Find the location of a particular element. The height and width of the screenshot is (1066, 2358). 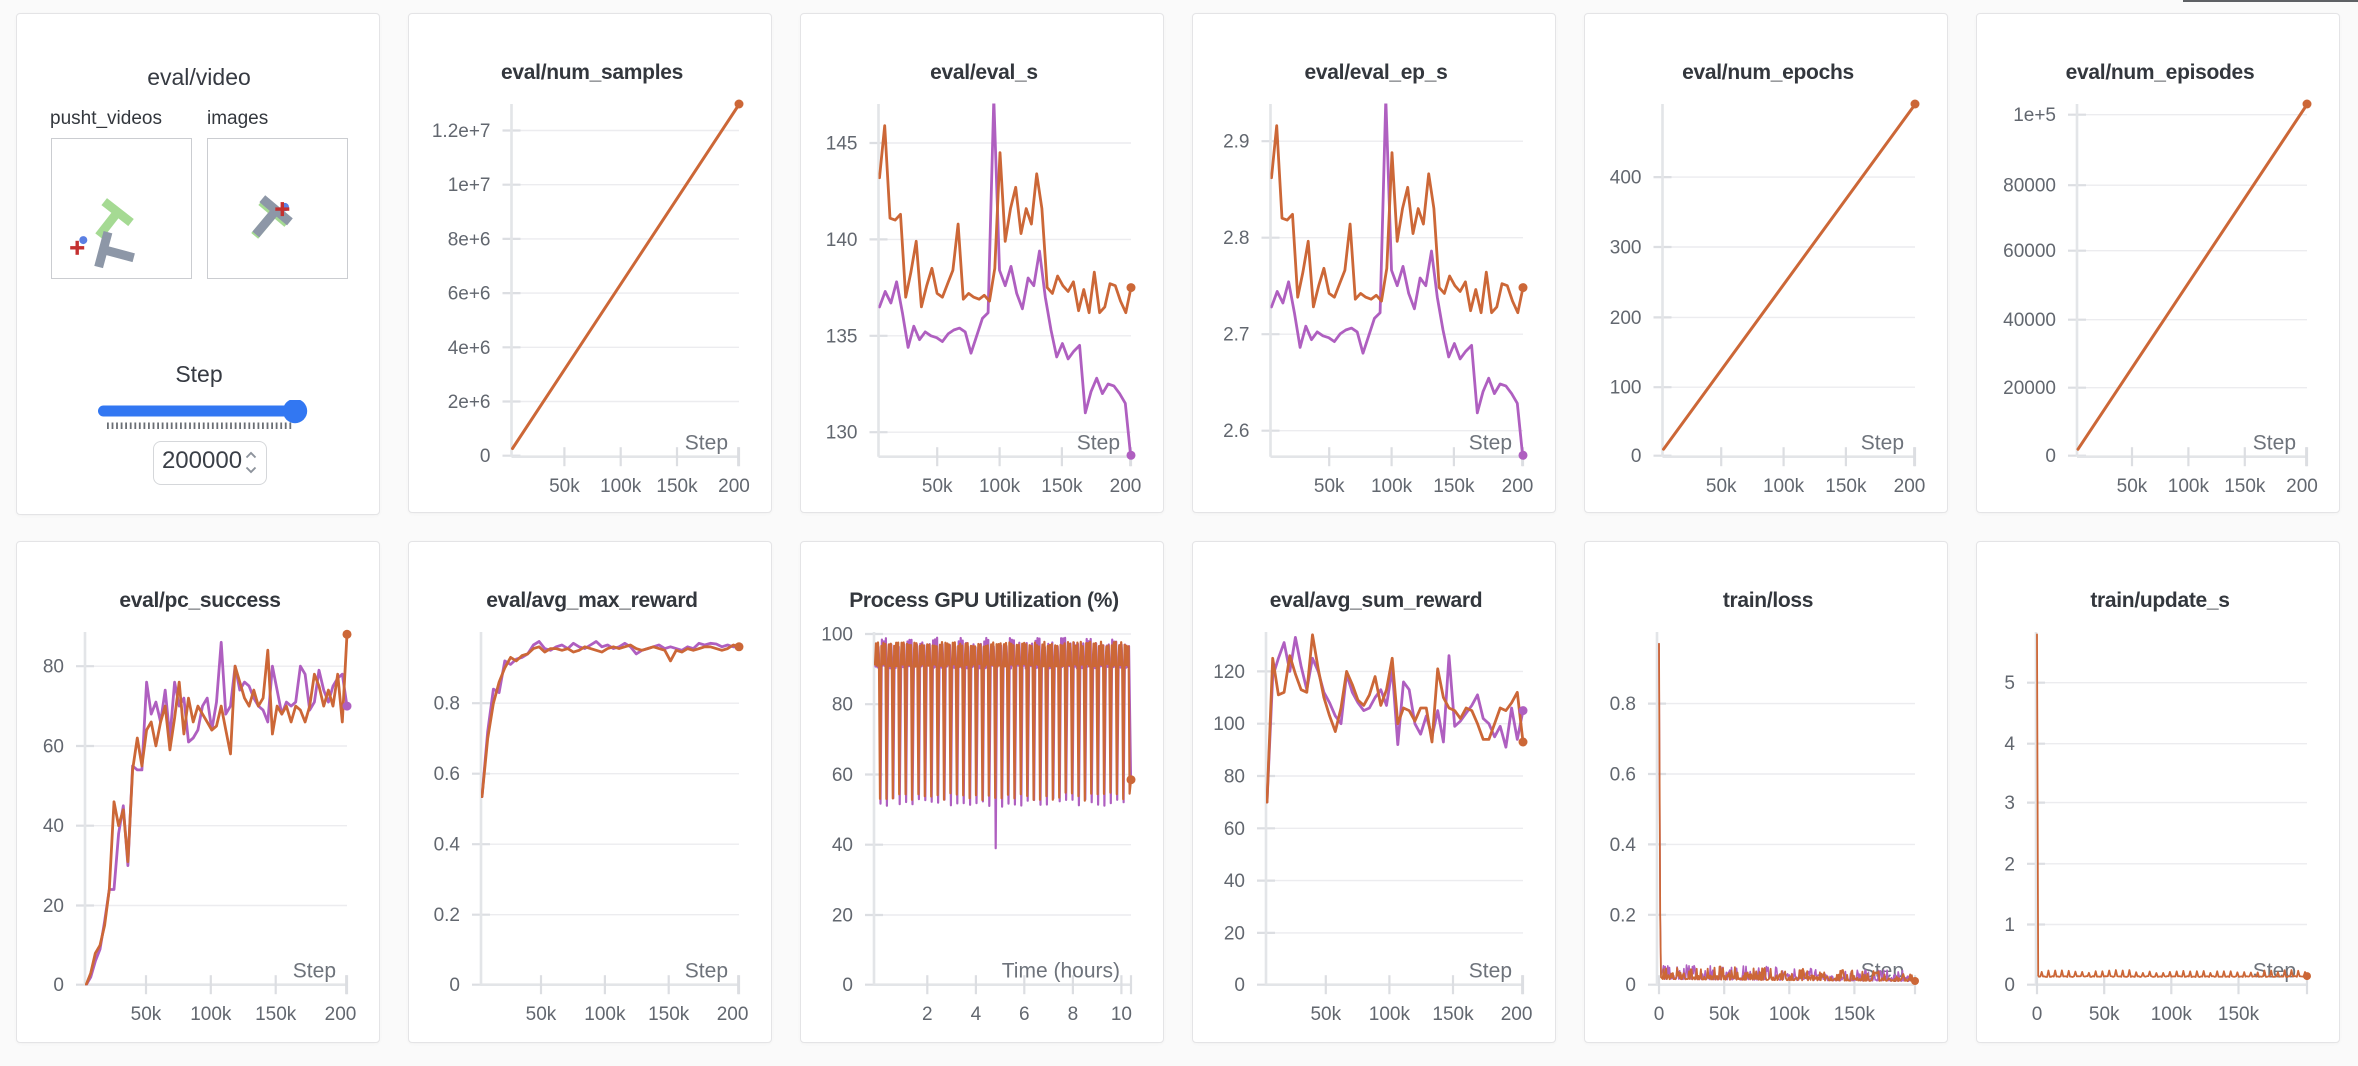

svg-text: 60000 is located at coordinates (2029, 251).